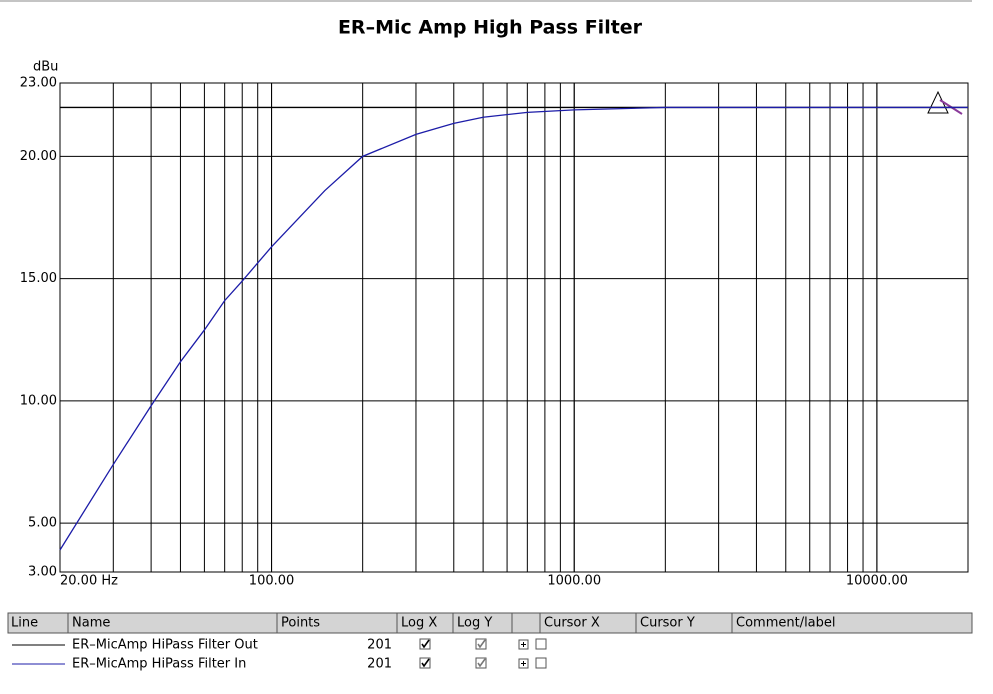 This screenshot has height=694, width=993. What do you see at coordinates (38, 400) in the screenshot?
I see `y-tick-label: 10.00` at bounding box center [38, 400].